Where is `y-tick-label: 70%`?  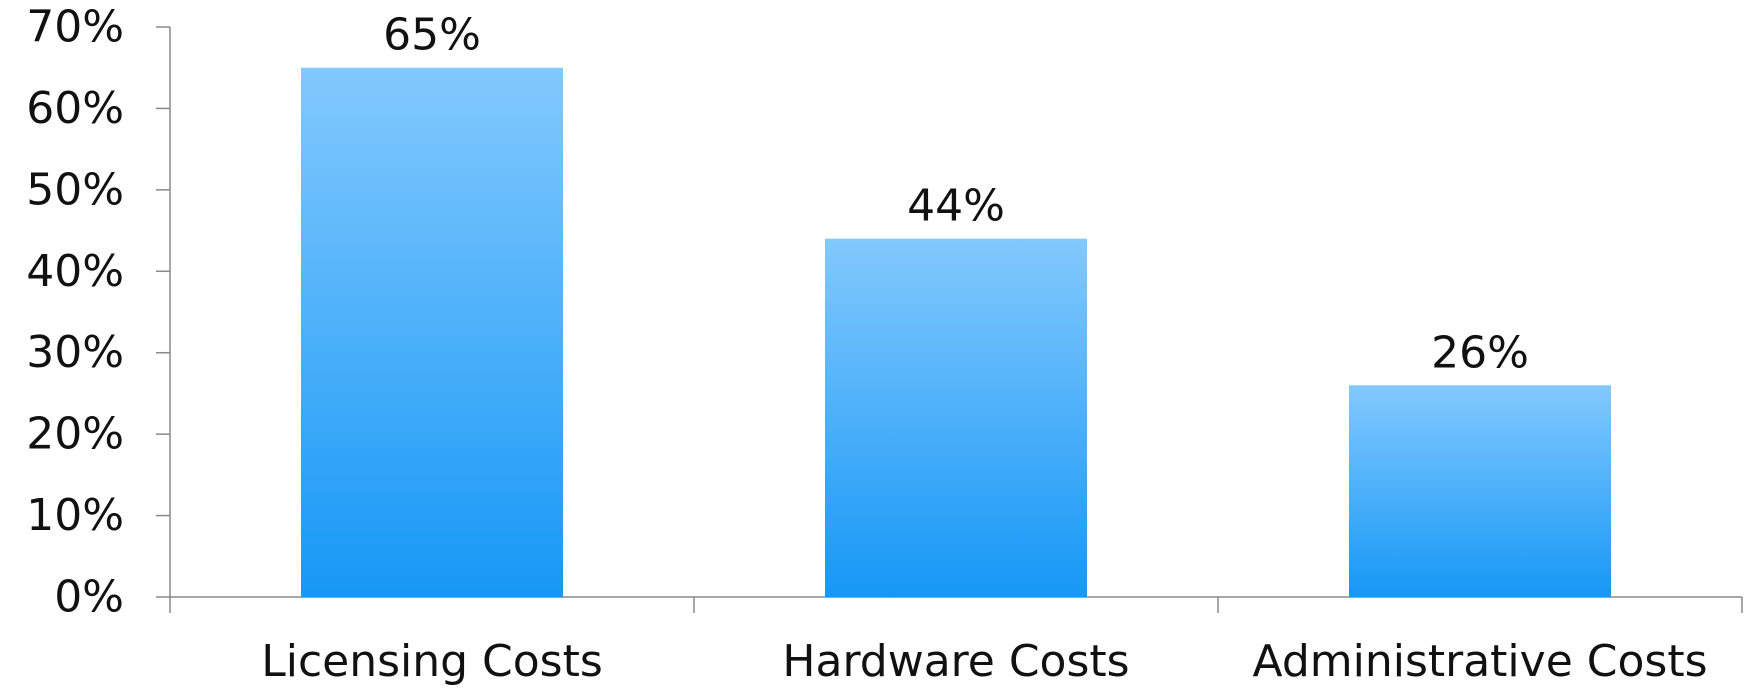 y-tick-label: 70% is located at coordinates (75, 27).